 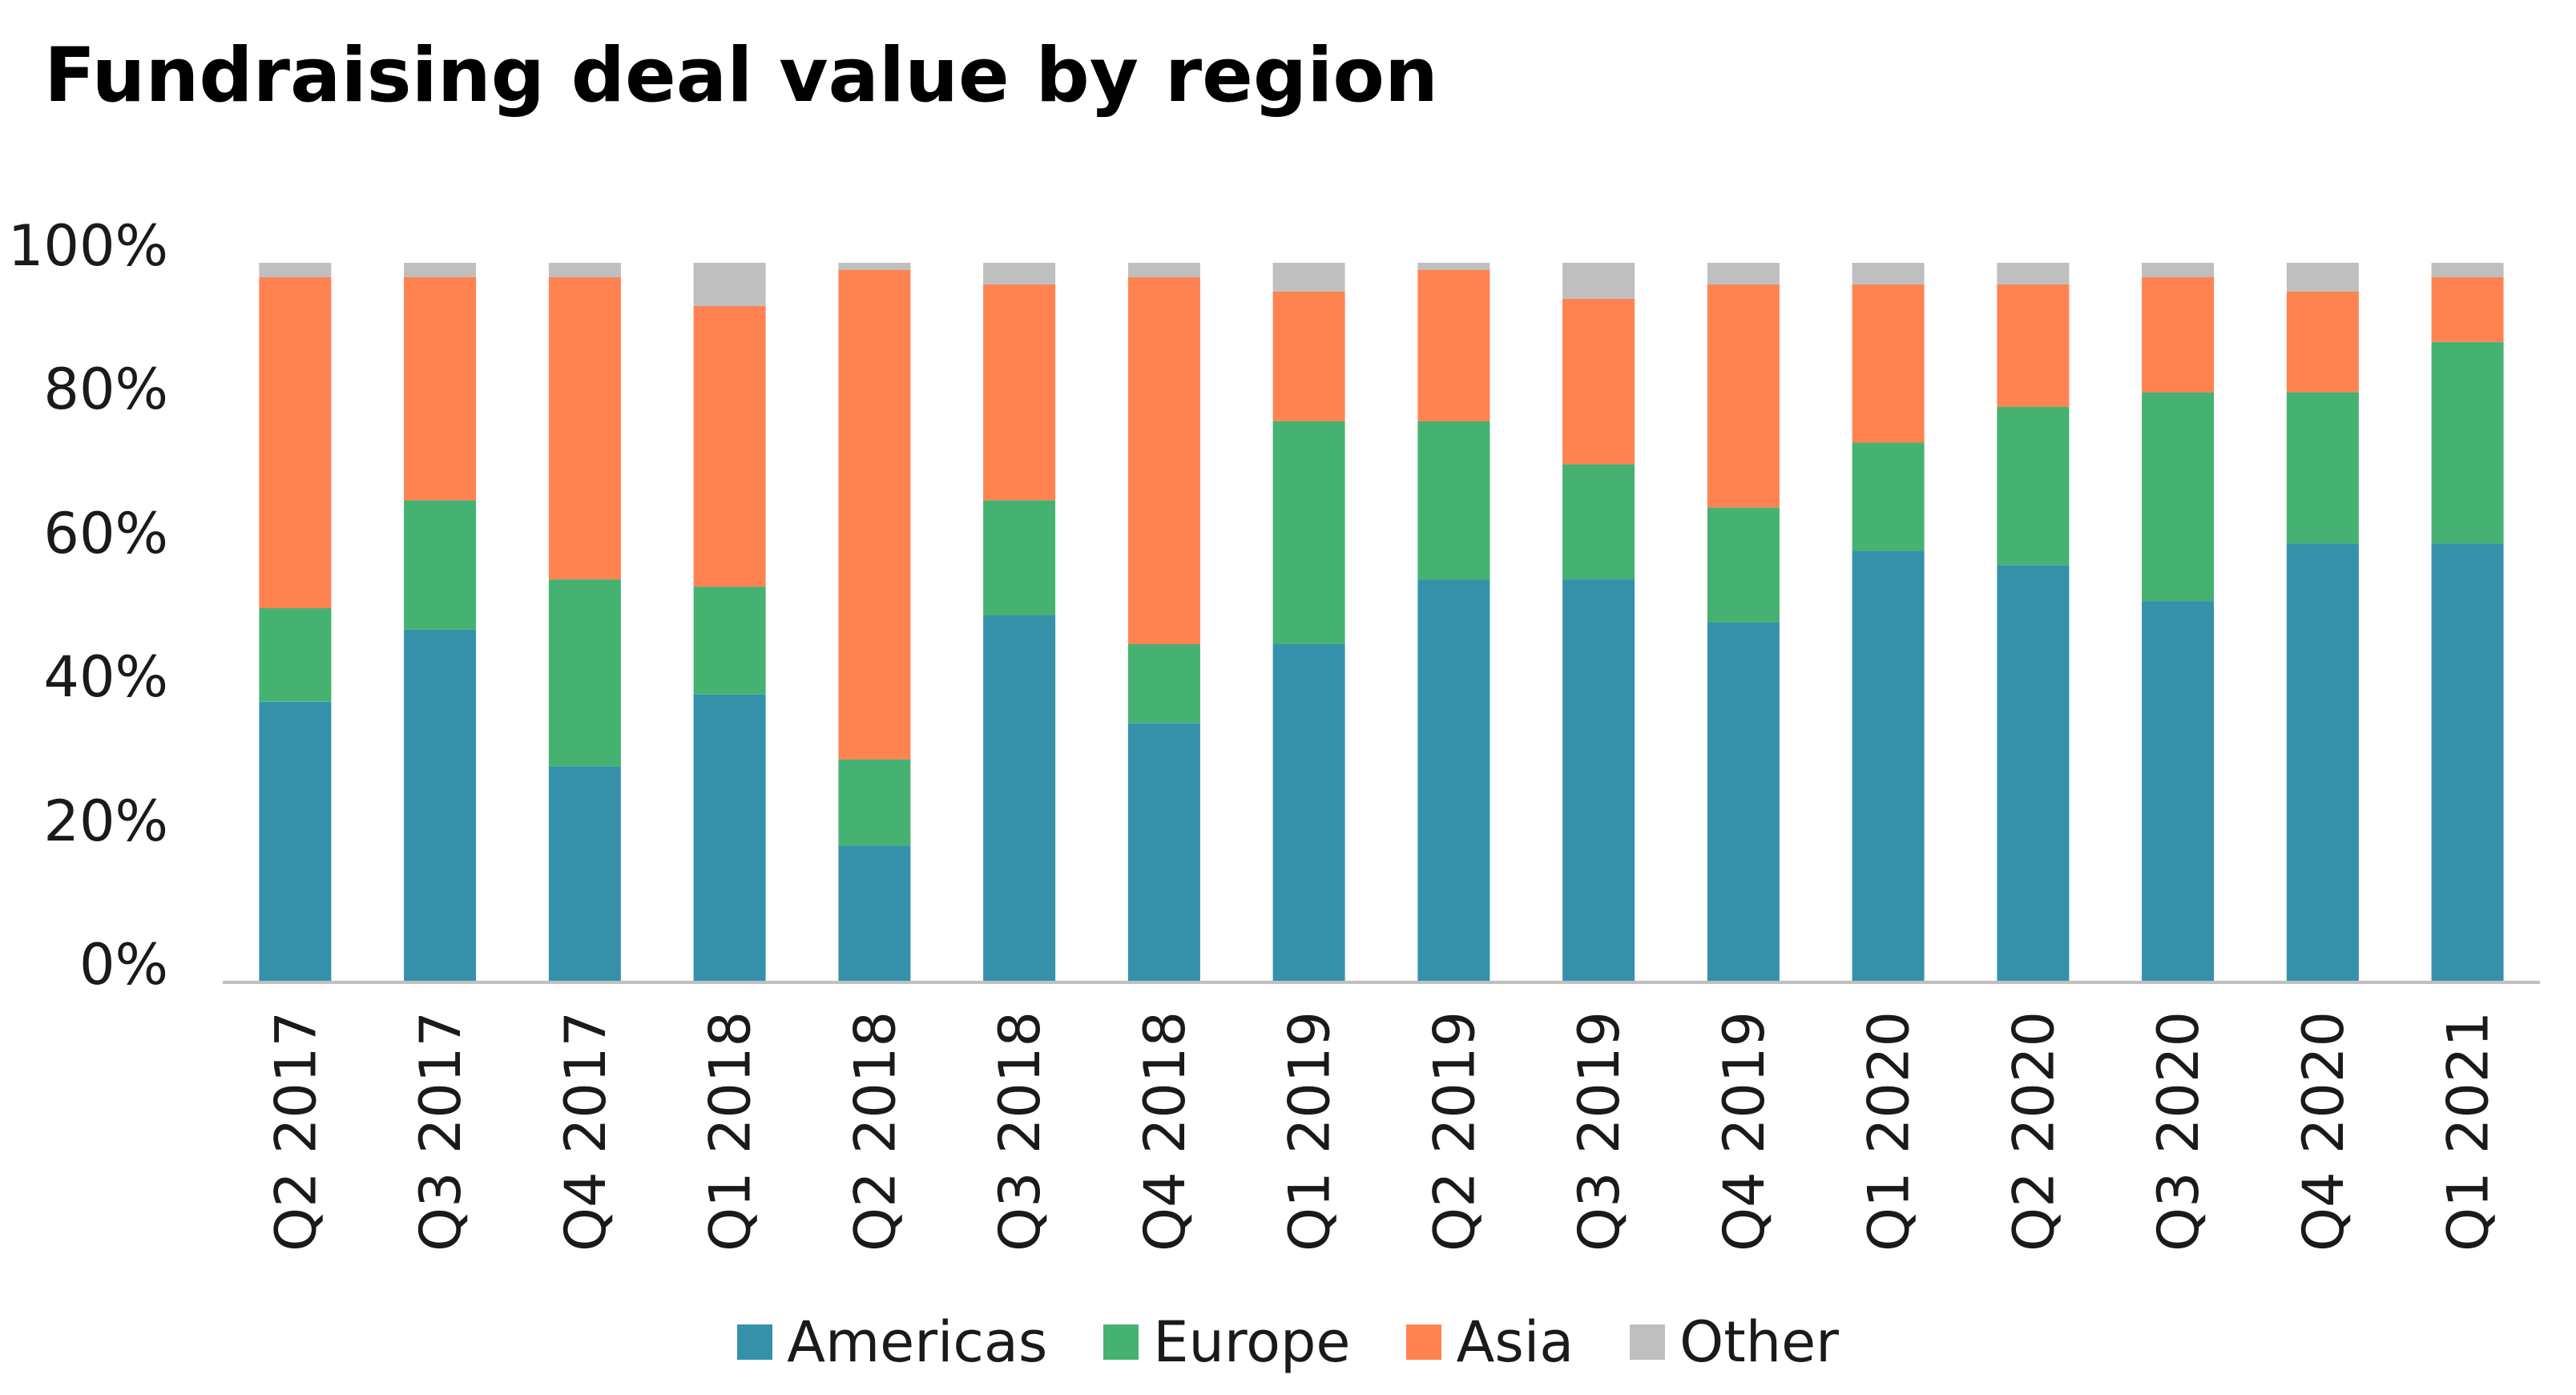 I want to click on x-tick-label: Q2 2018, so click(x=875, y=1131).